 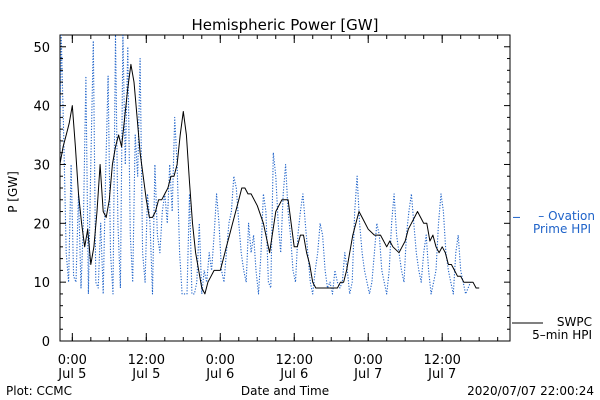 What do you see at coordinates (41, 224) in the screenshot?
I see `y-tick-label: 20` at bounding box center [41, 224].